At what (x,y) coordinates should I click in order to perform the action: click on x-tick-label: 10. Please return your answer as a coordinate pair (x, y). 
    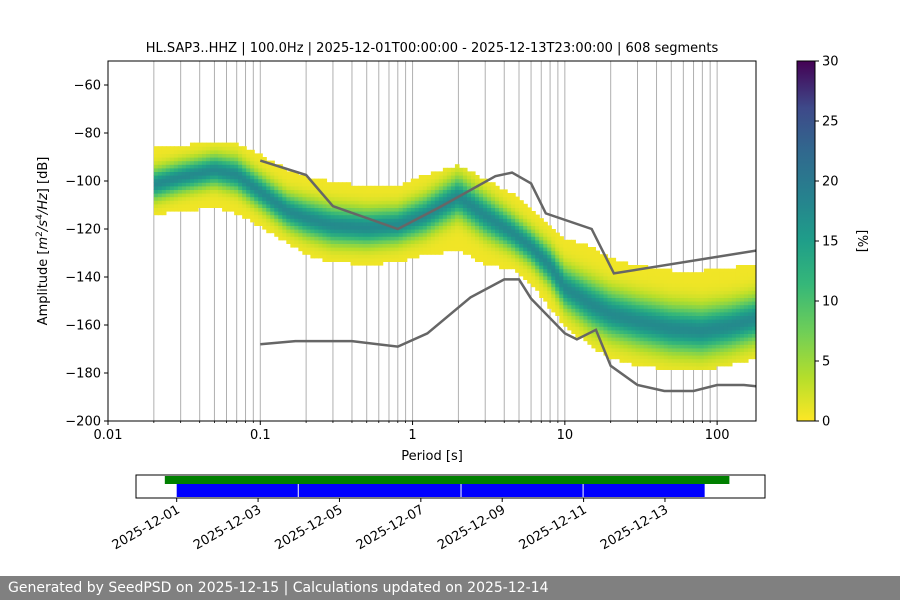
    Looking at the image, I should click on (565, 435).